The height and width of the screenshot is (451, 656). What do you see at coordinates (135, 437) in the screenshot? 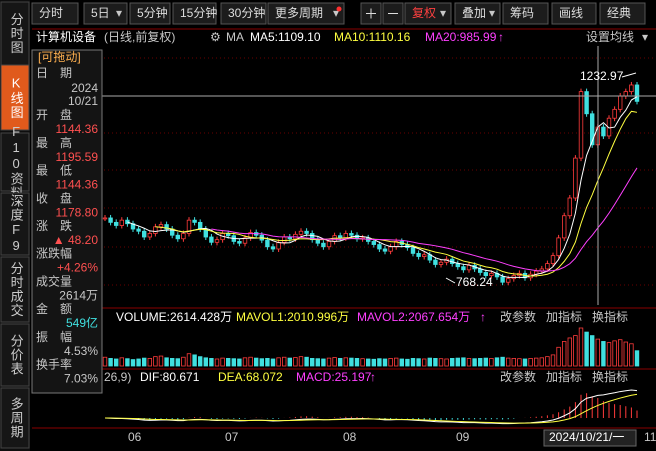
I see `x-tick-label: 06` at bounding box center [135, 437].